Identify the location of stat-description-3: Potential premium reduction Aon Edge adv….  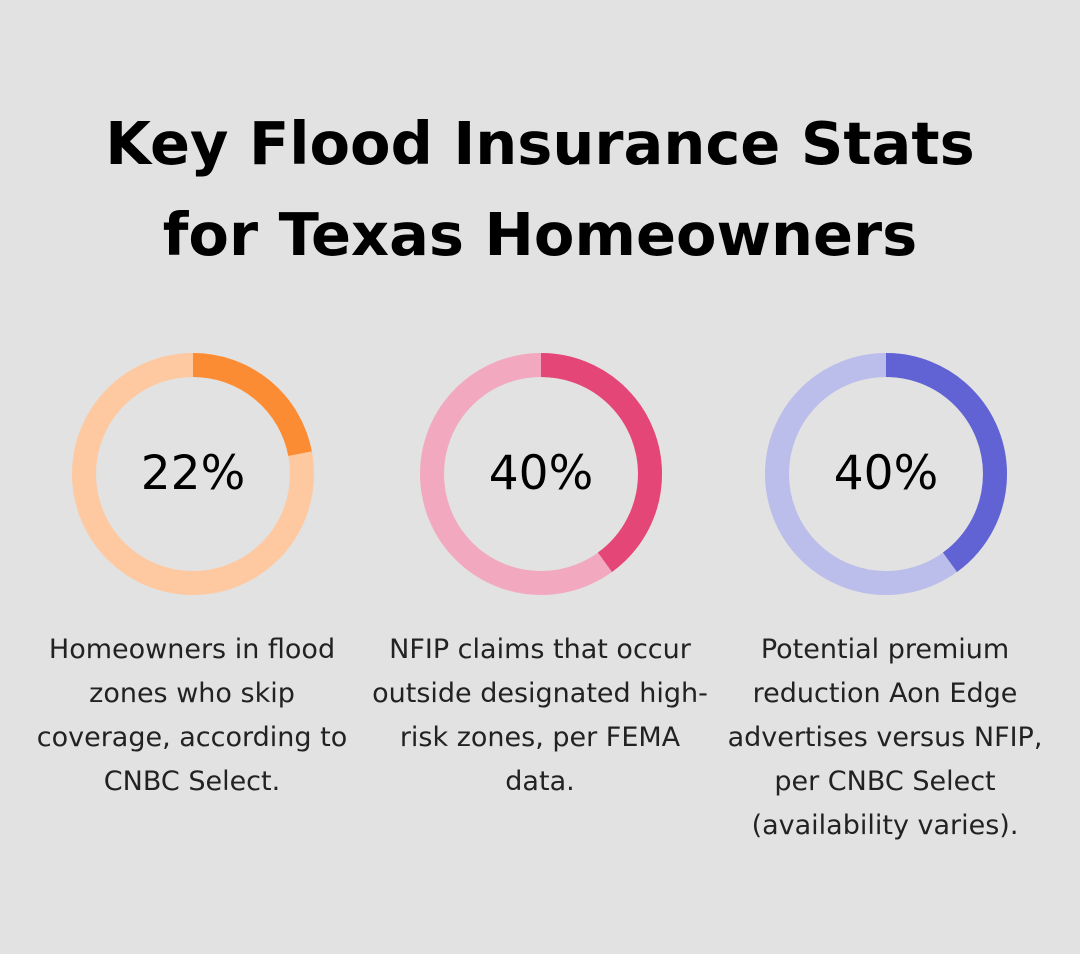
(885, 737).